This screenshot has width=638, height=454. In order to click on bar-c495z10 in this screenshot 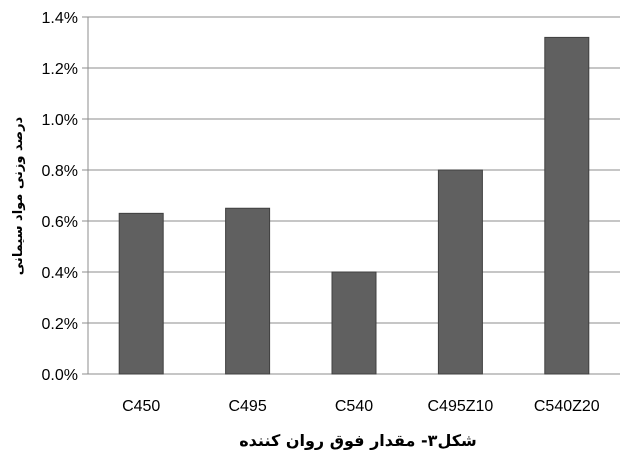, I will do `click(460, 272)`.